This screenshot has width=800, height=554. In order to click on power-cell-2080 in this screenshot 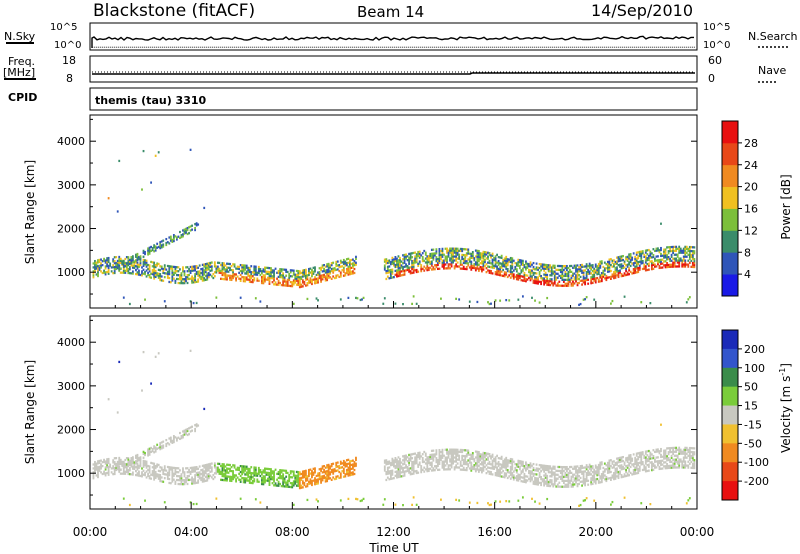, I will do `click(595, 278)`.